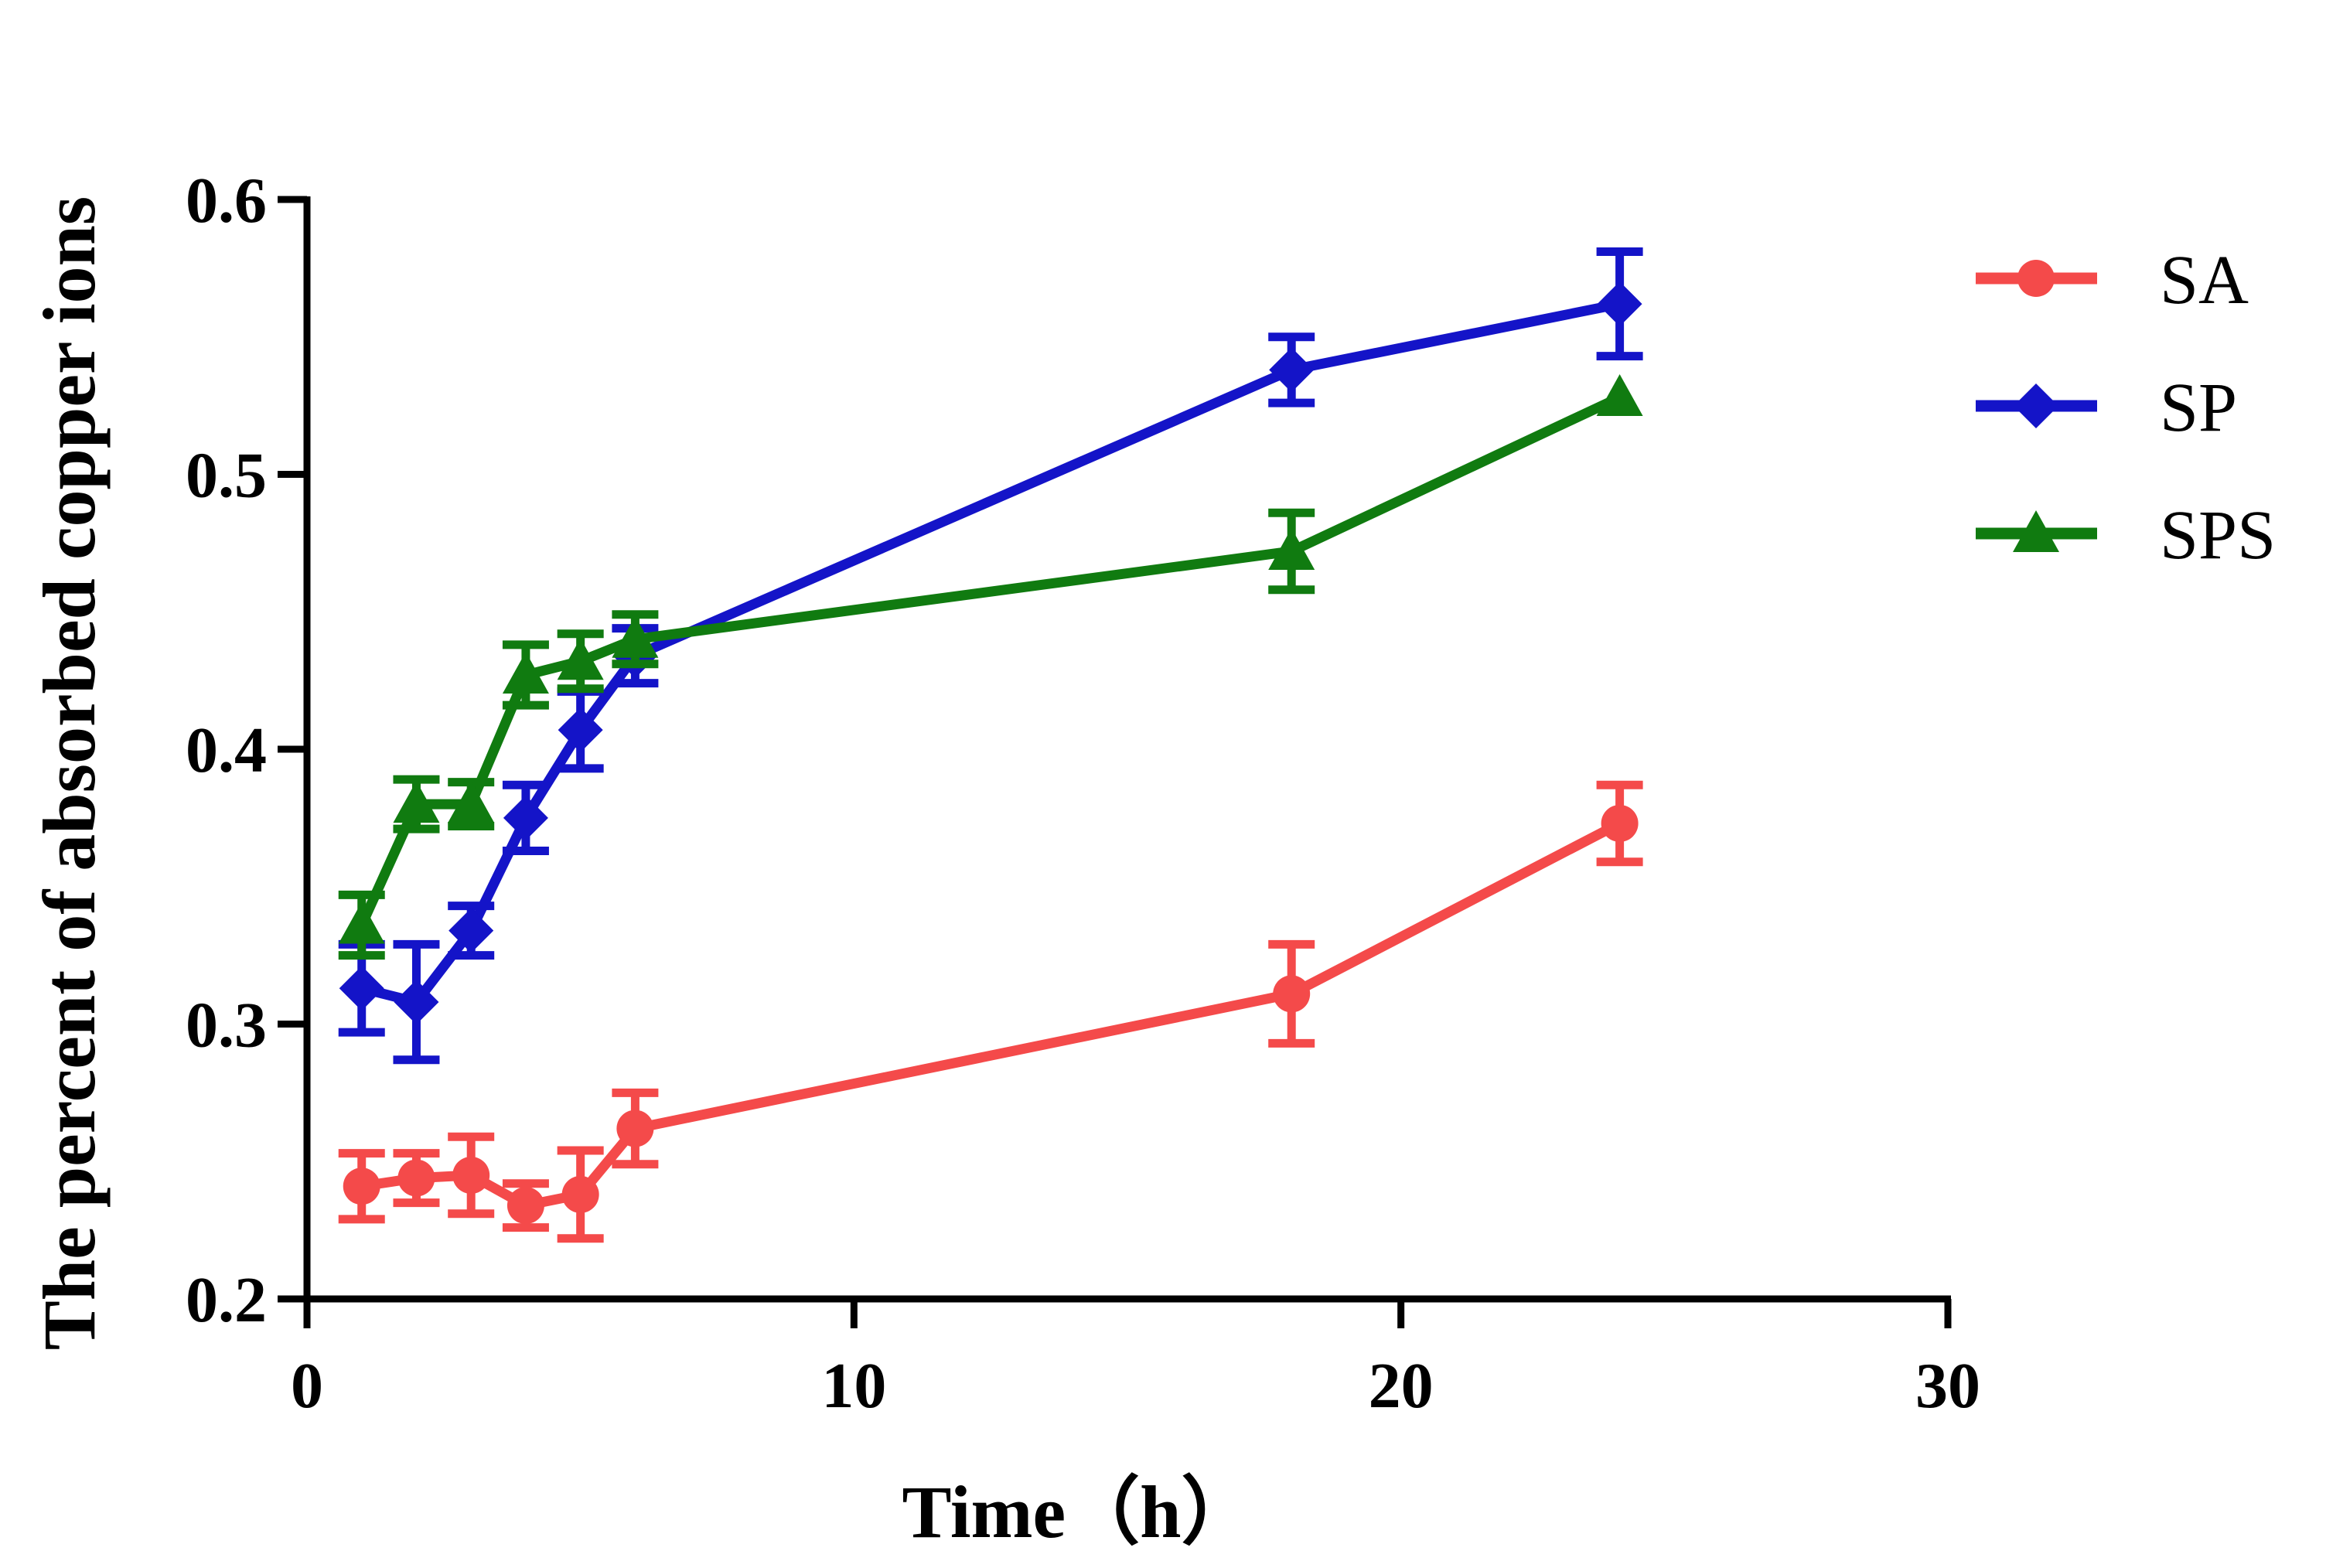 This screenshot has width=2326, height=1568. Describe the element at coordinates (853, 1386) in the screenshot. I see `x-tick-label: 10` at that location.